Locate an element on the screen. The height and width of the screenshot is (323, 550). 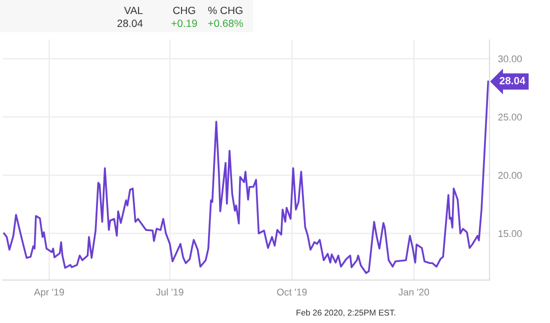
text: VAL is located at coordinates (133, 10).